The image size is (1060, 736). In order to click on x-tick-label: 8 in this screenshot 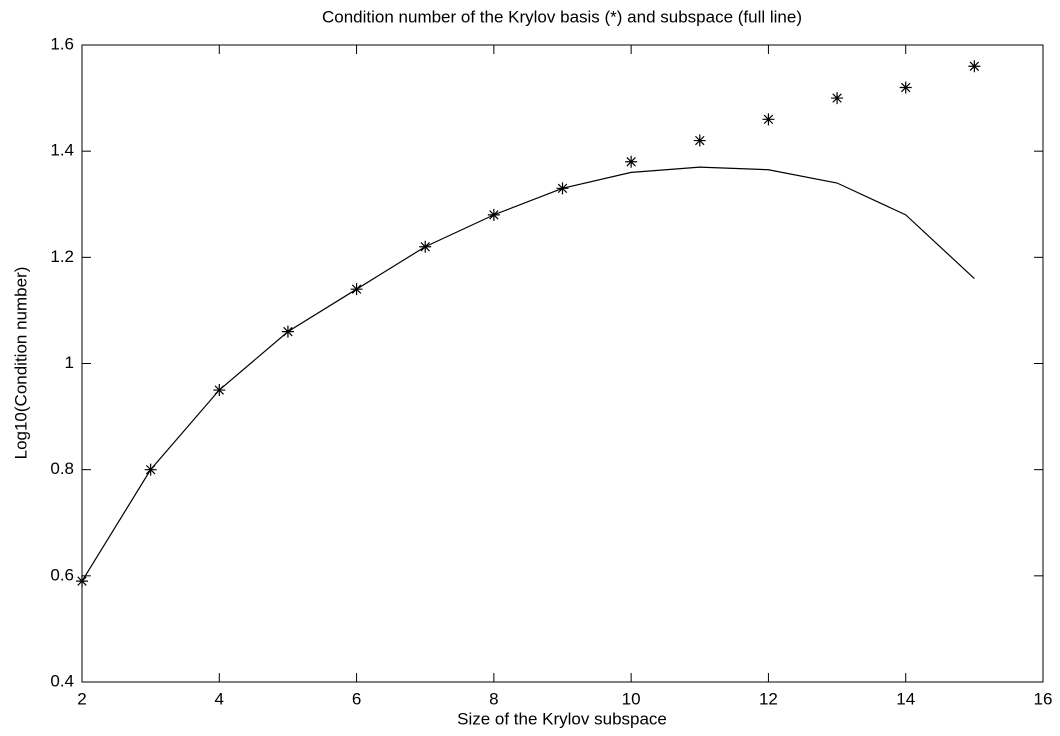, I will do `click(493, 698)`.